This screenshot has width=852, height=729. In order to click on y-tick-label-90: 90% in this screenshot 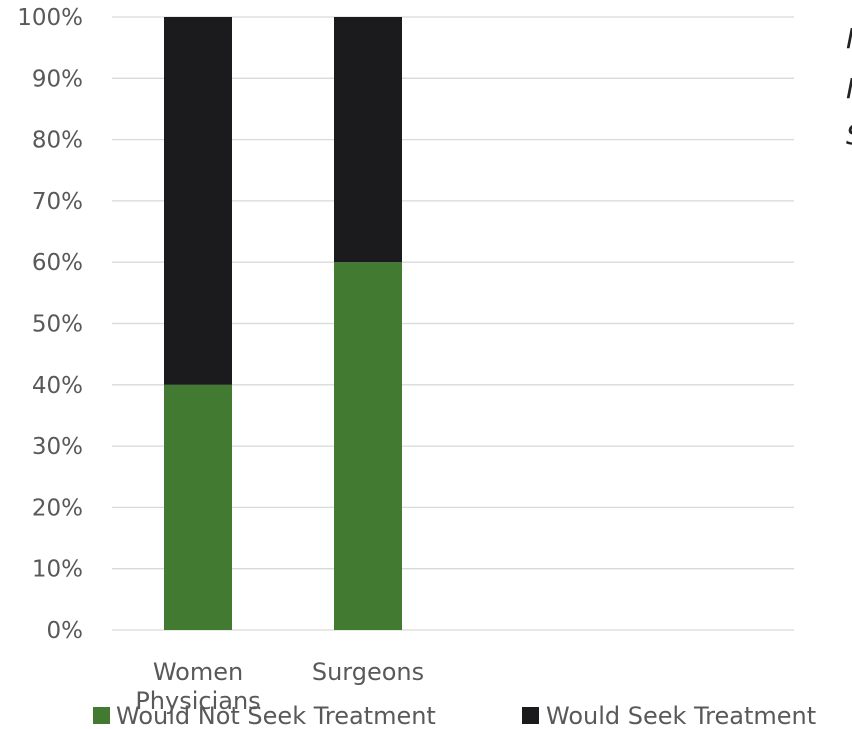, I will do `click(57, 79)`.